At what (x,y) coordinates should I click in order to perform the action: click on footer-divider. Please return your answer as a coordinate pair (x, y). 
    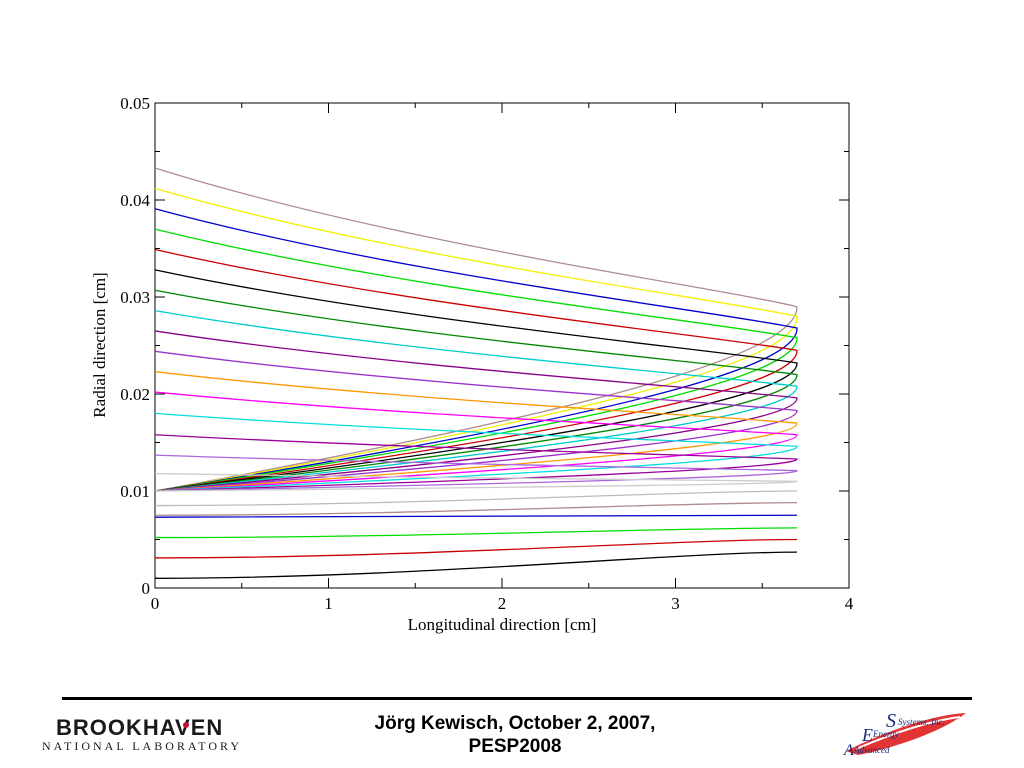
    Looking at the image, I should click on (517, 698).